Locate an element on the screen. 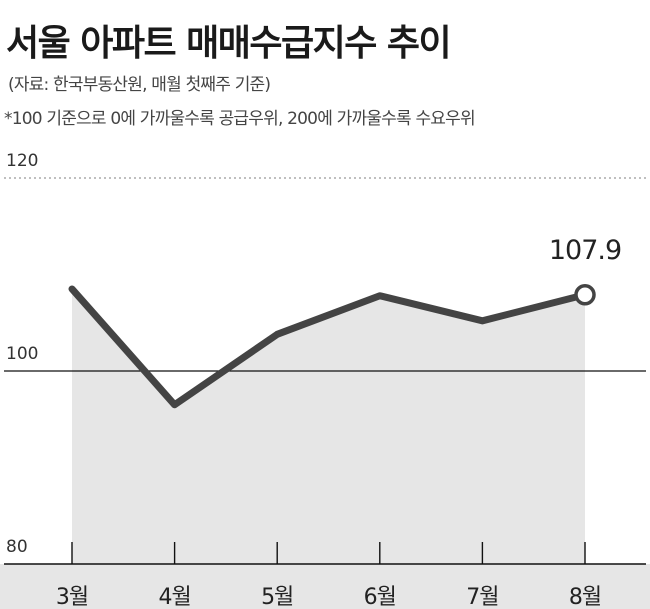 Image resolution: width=650 pixels, height=609 pixels. data-label: 107.9 is located at coordinates (585, 250).